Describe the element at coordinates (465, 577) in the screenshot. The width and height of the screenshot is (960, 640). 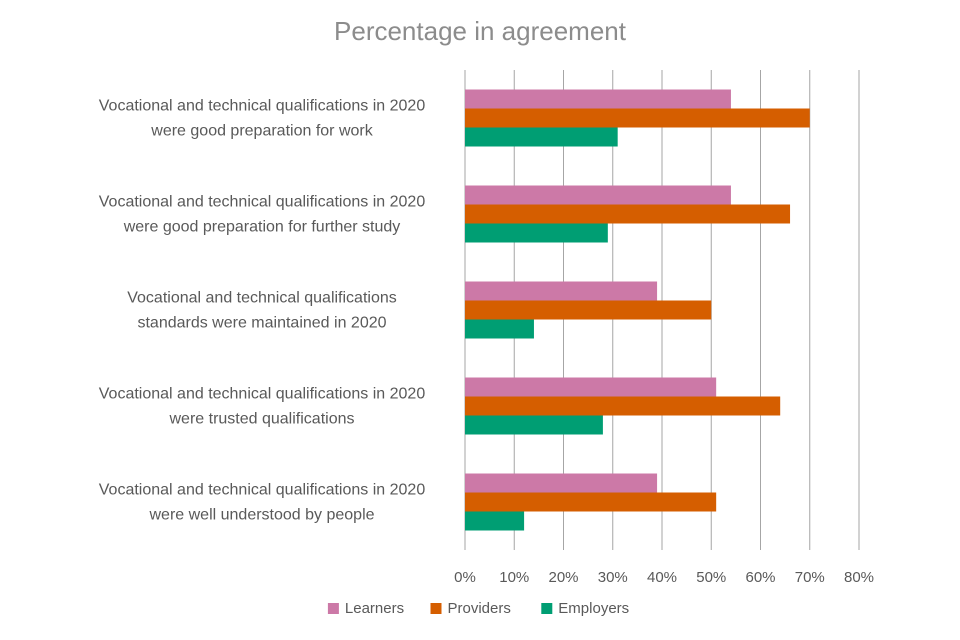
I see `x-tick-label: 0%` at that location.